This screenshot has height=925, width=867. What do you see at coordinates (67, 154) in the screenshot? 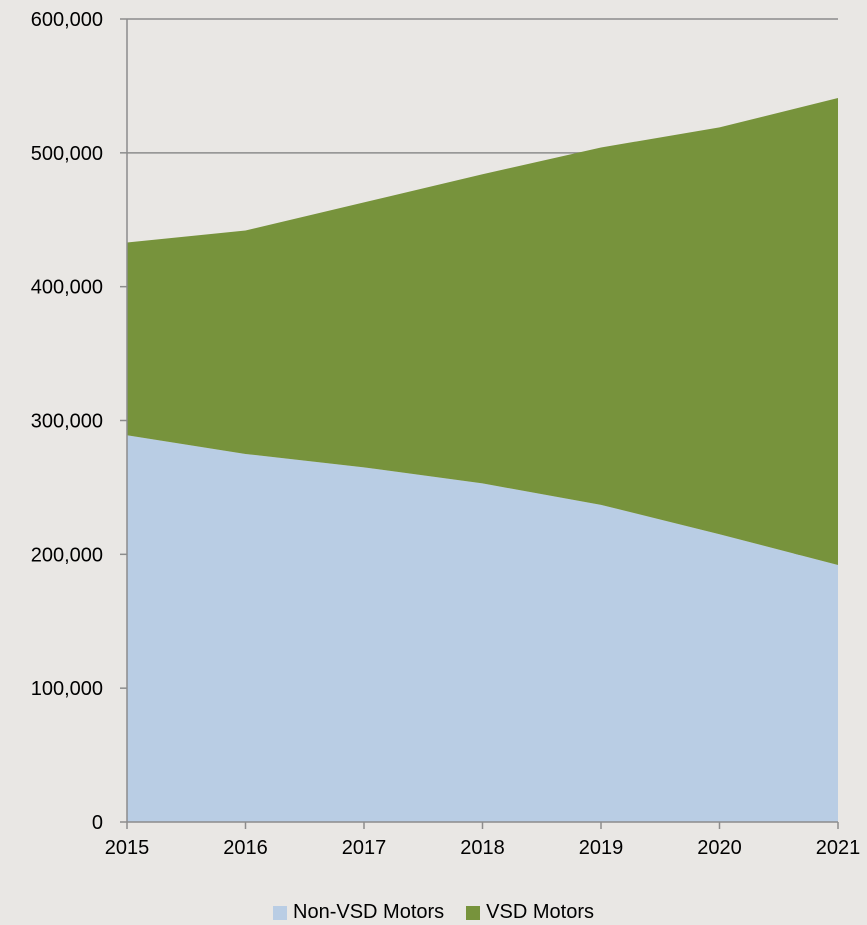
I see `y-tick-label: 500,000` at bounding box center [67, 154].